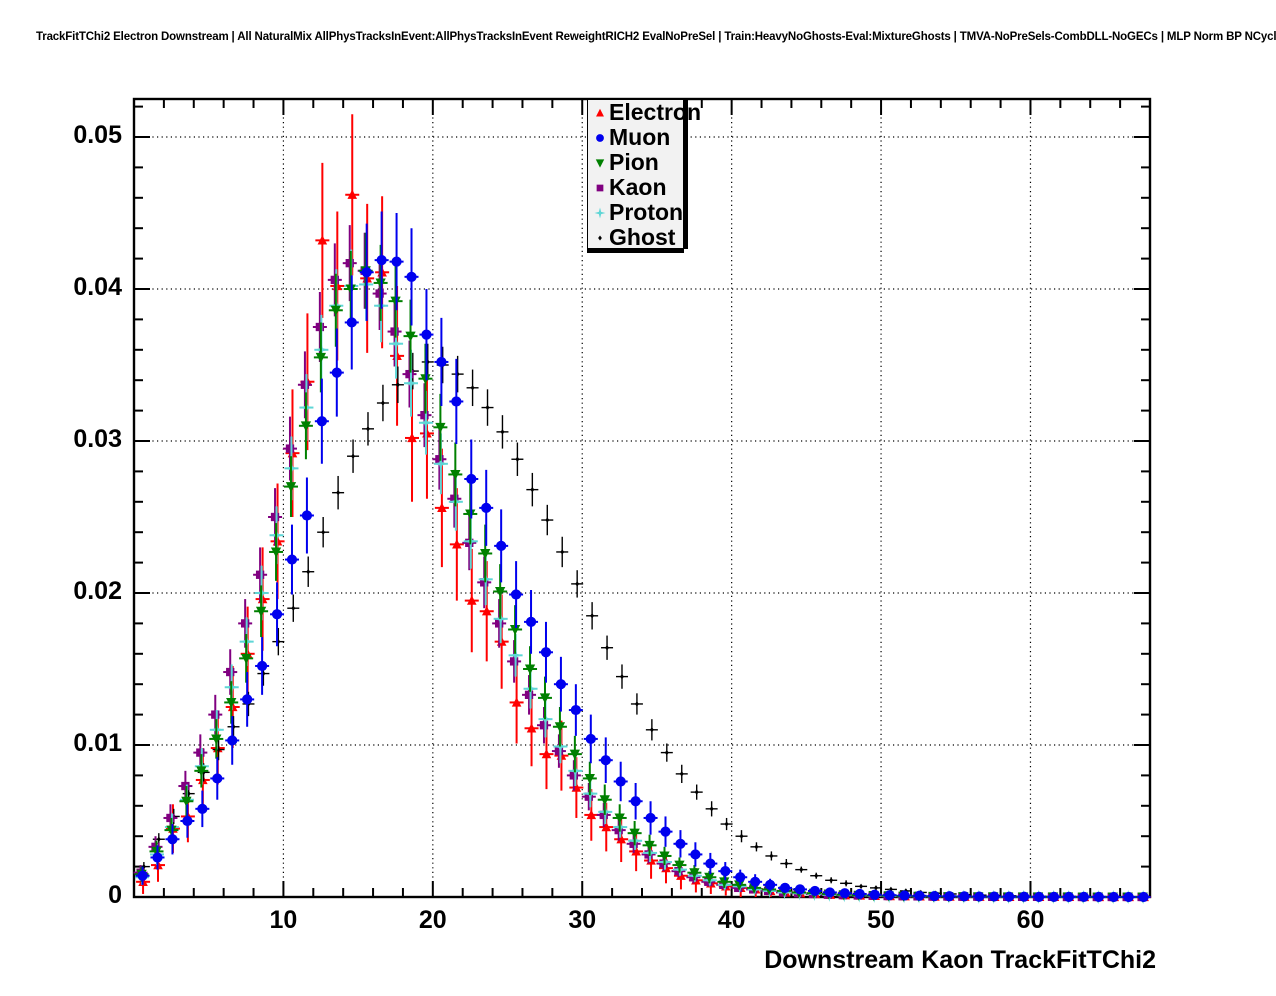 This screenshot has width=1276, height=996. I want to click on legend-entry-kaon: Kaon, so click(635, 187).